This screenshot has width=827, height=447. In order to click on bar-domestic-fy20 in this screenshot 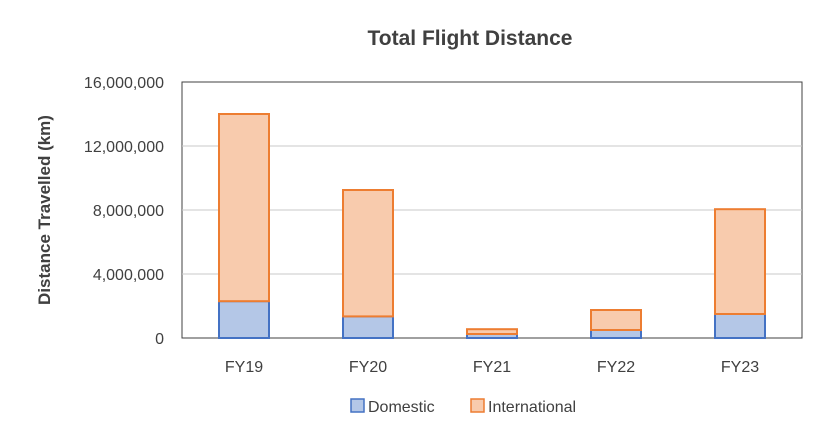, I will do `click(368, 327)`.